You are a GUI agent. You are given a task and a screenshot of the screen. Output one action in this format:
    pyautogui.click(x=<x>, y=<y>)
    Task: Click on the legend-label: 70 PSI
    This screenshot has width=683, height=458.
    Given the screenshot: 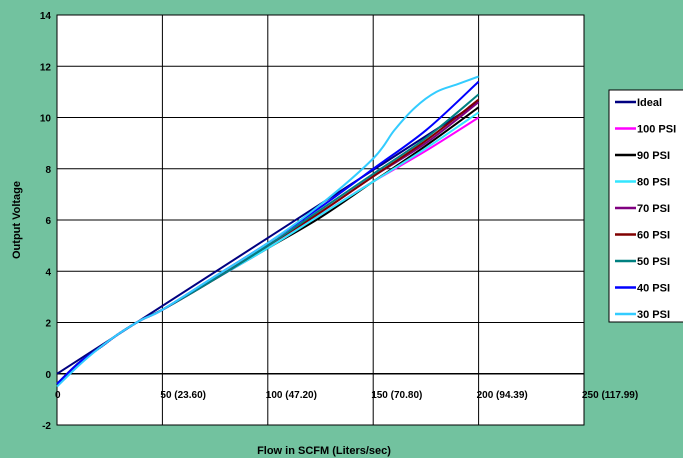 What is the action you would take?
    pyautogui.click(x=653, y=209)
    